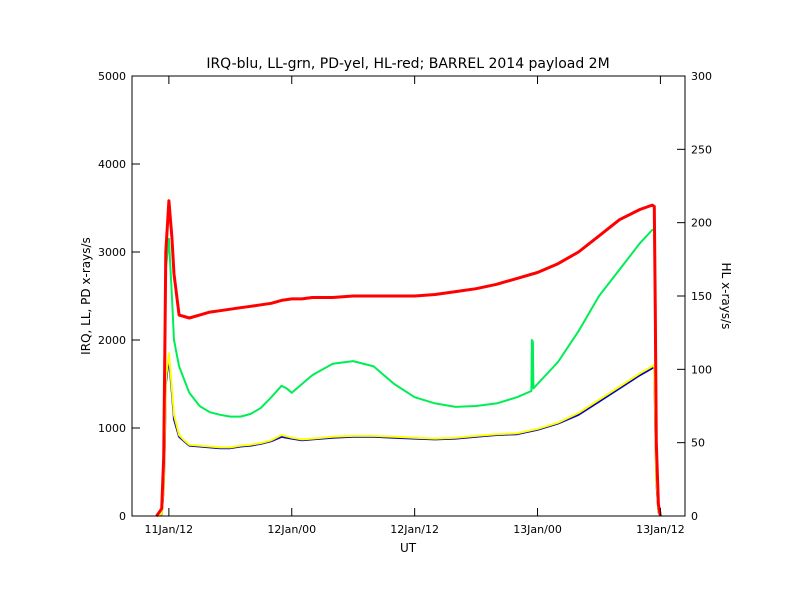 This screenshot has height=616, width=792. I want to click on y-tick-label-left: 2000, so click(112, 340).